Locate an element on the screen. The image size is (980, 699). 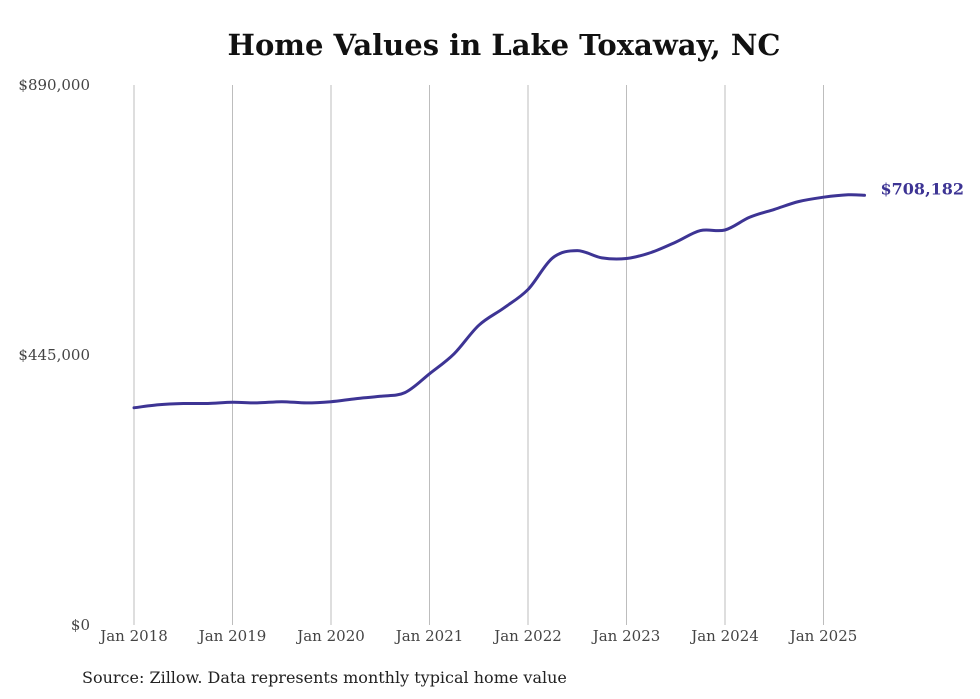
x-tick-label: Jan 2024 is located at coordinates (724, 636).